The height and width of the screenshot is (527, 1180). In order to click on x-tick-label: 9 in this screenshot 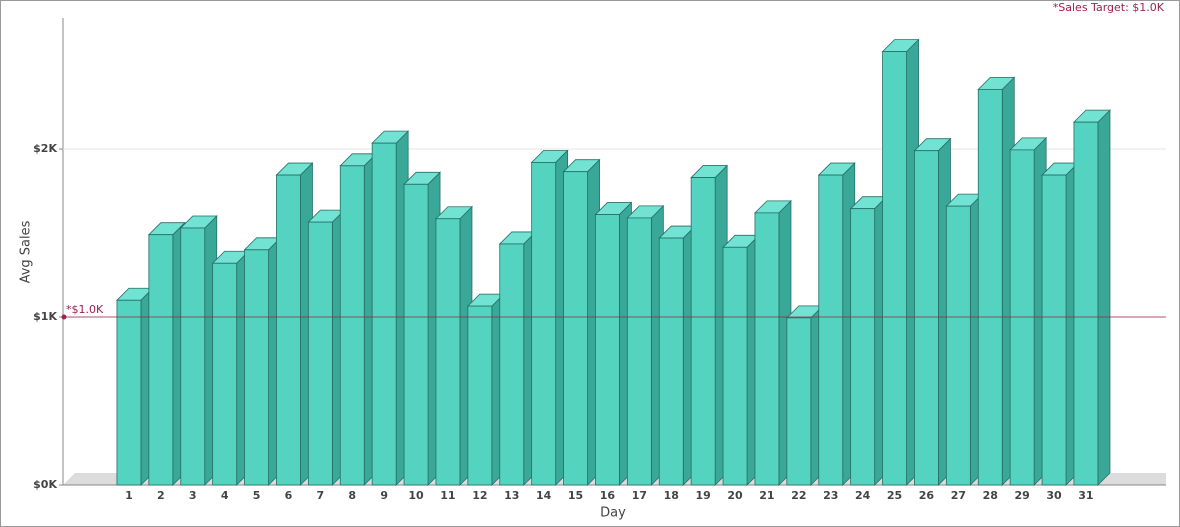, I will do `click(384, 495)`.